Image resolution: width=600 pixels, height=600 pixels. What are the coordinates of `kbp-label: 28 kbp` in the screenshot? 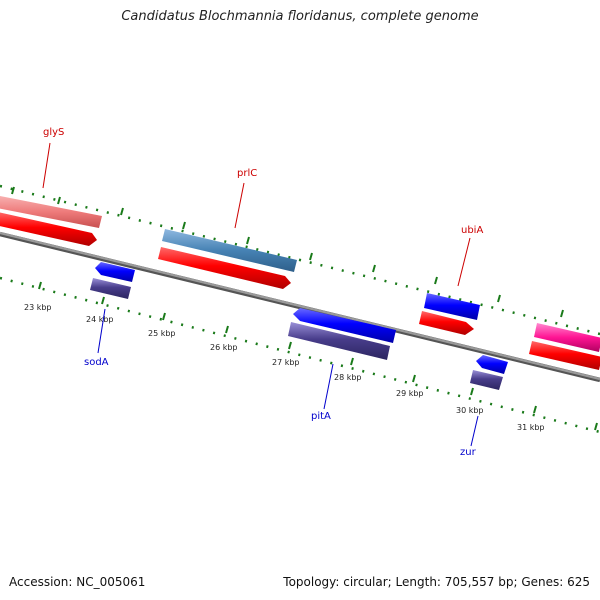 It's located at (348, 377).